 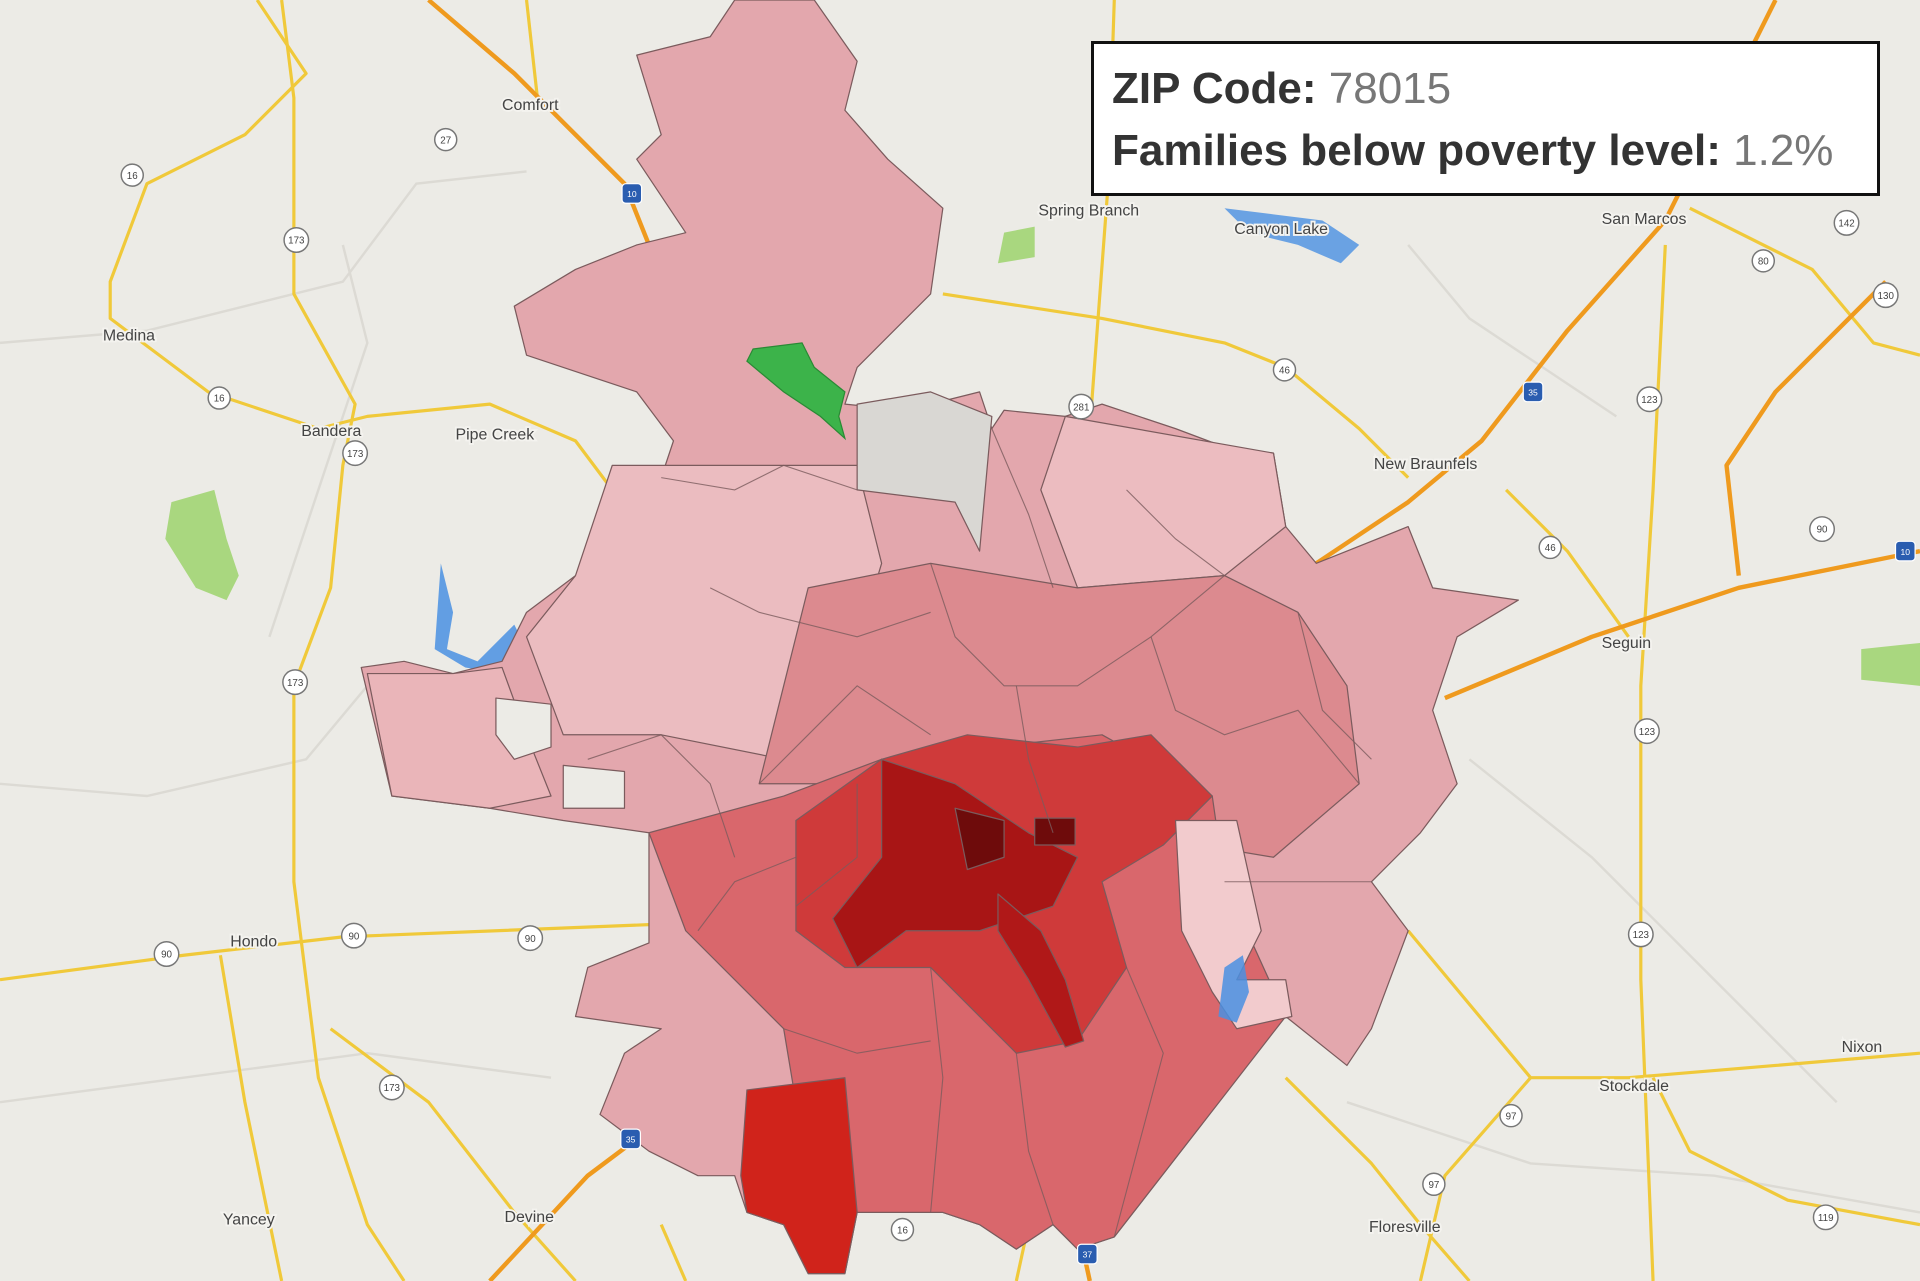 What do you see at coordinates (799, 1176) in the screenshot?
I see `zip-region-red-sw` at bounding box center [799, 1176].